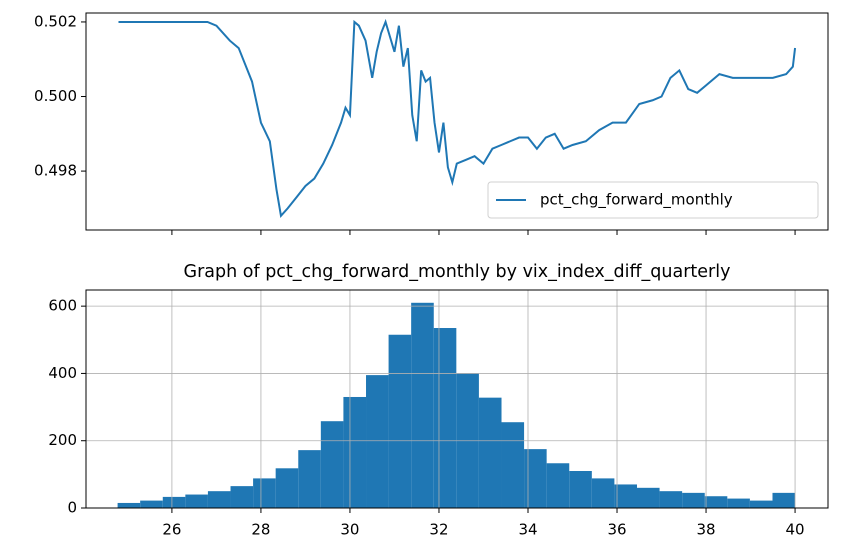 The width and height of the screenshot is (846, 558). I want to click on legend-label: pct_chg_forward_monthly, so click(636, 200).